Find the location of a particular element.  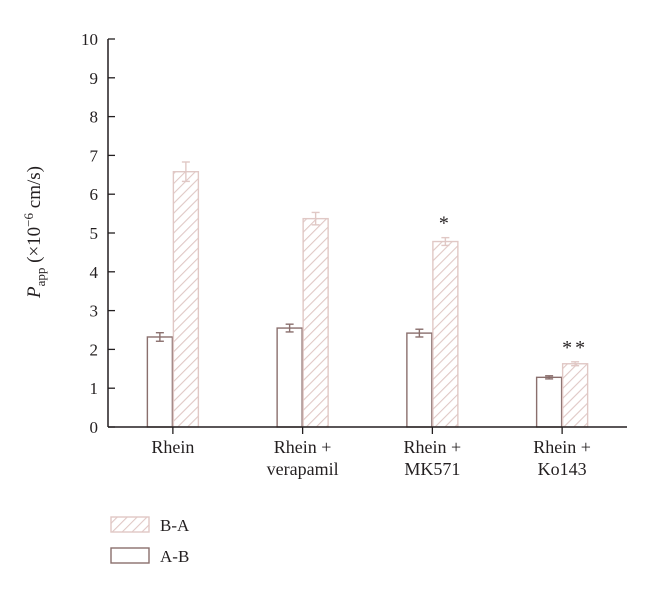

x-tick-label: verapamil is located at coordinates (303, 469).